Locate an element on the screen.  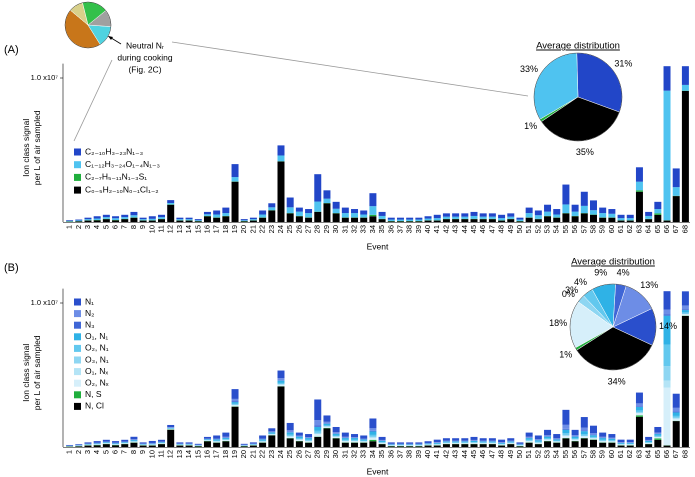
pie-label: 18% is located at coordinates (558, 323).